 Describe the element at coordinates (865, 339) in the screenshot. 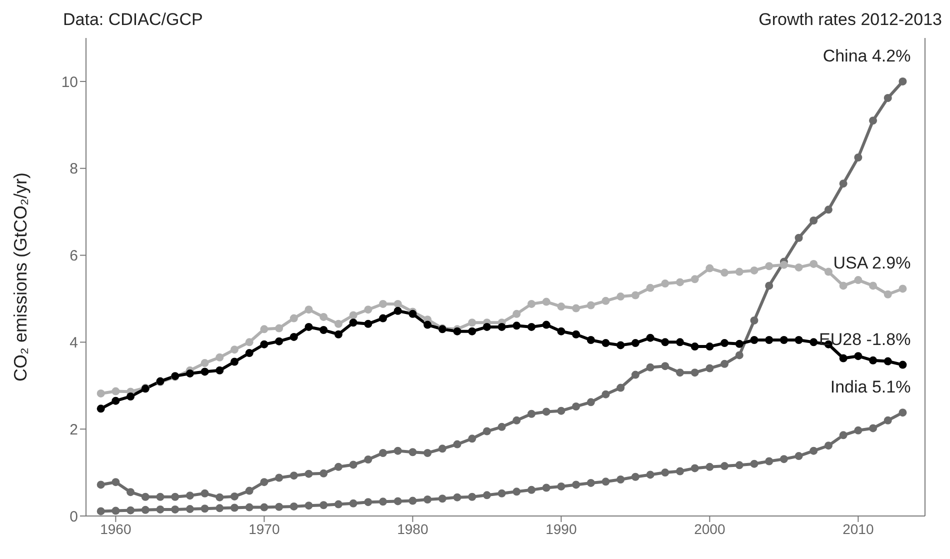

I see `series-label: EU28 -1.8%` at that location.